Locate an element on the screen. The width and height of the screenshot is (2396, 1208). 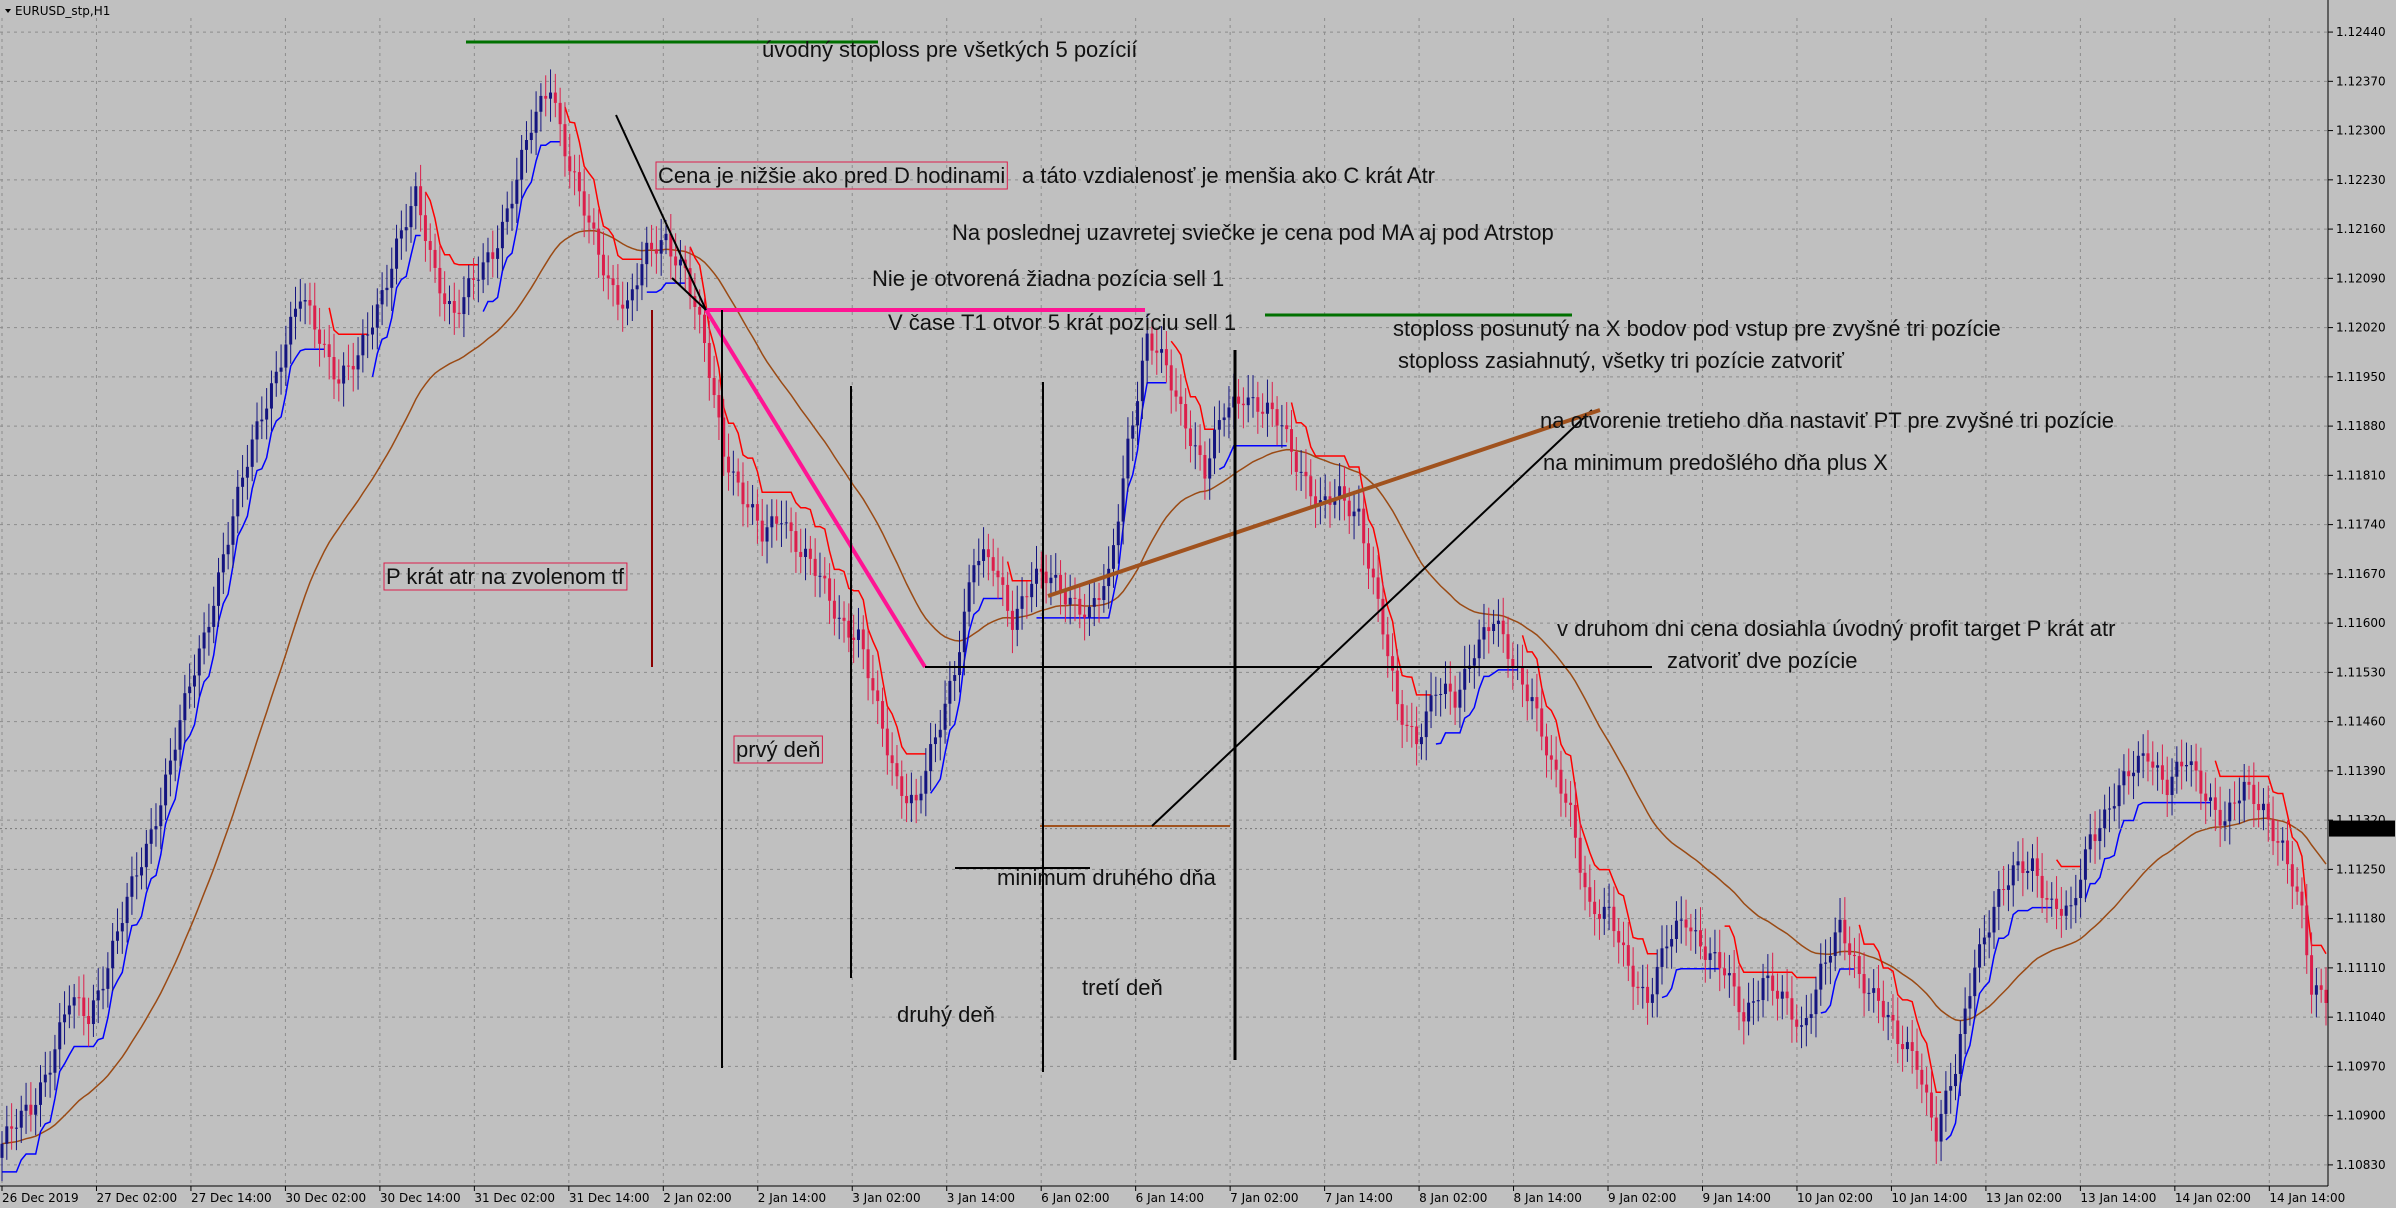
triangle-down-icon is located at coordinates (8, 11).